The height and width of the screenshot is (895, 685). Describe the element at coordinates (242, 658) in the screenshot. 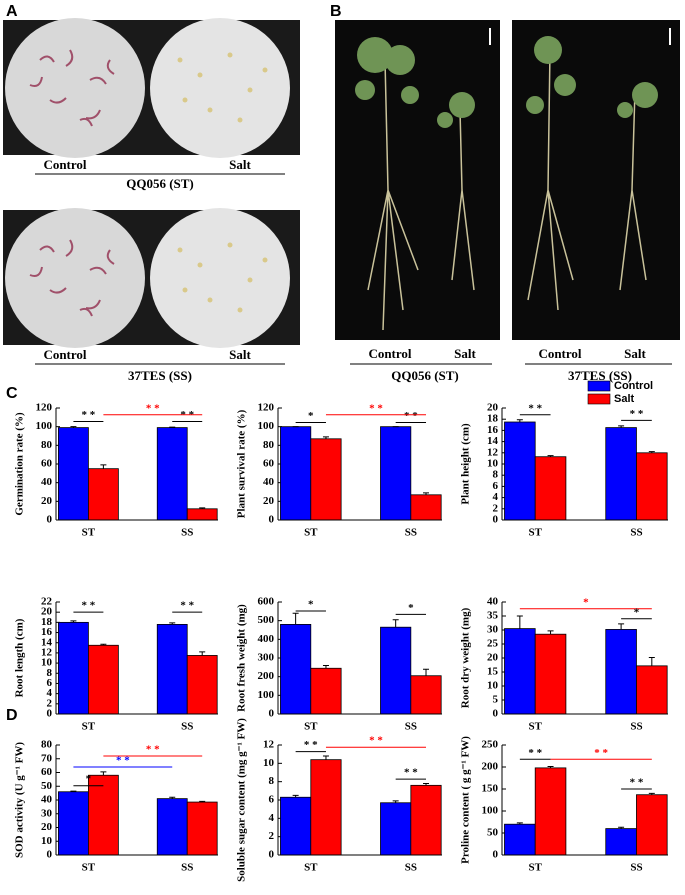

I see `y-axis-label: Root fresh weight (mg)` at that location.